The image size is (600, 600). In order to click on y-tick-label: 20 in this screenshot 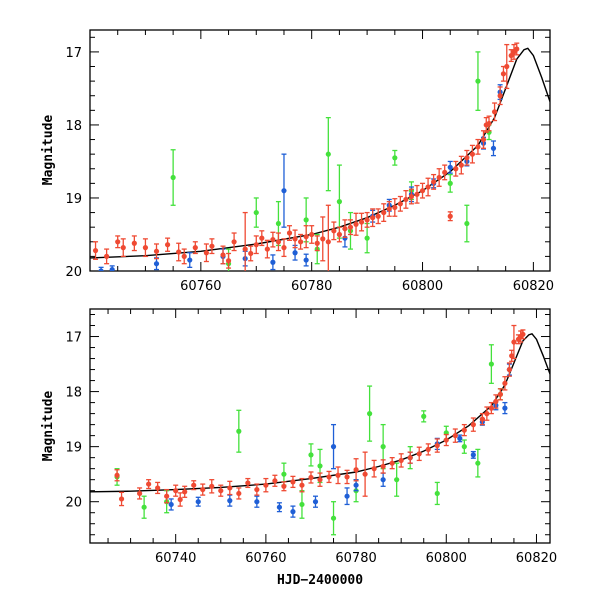, I will do `click(73, 272)`.